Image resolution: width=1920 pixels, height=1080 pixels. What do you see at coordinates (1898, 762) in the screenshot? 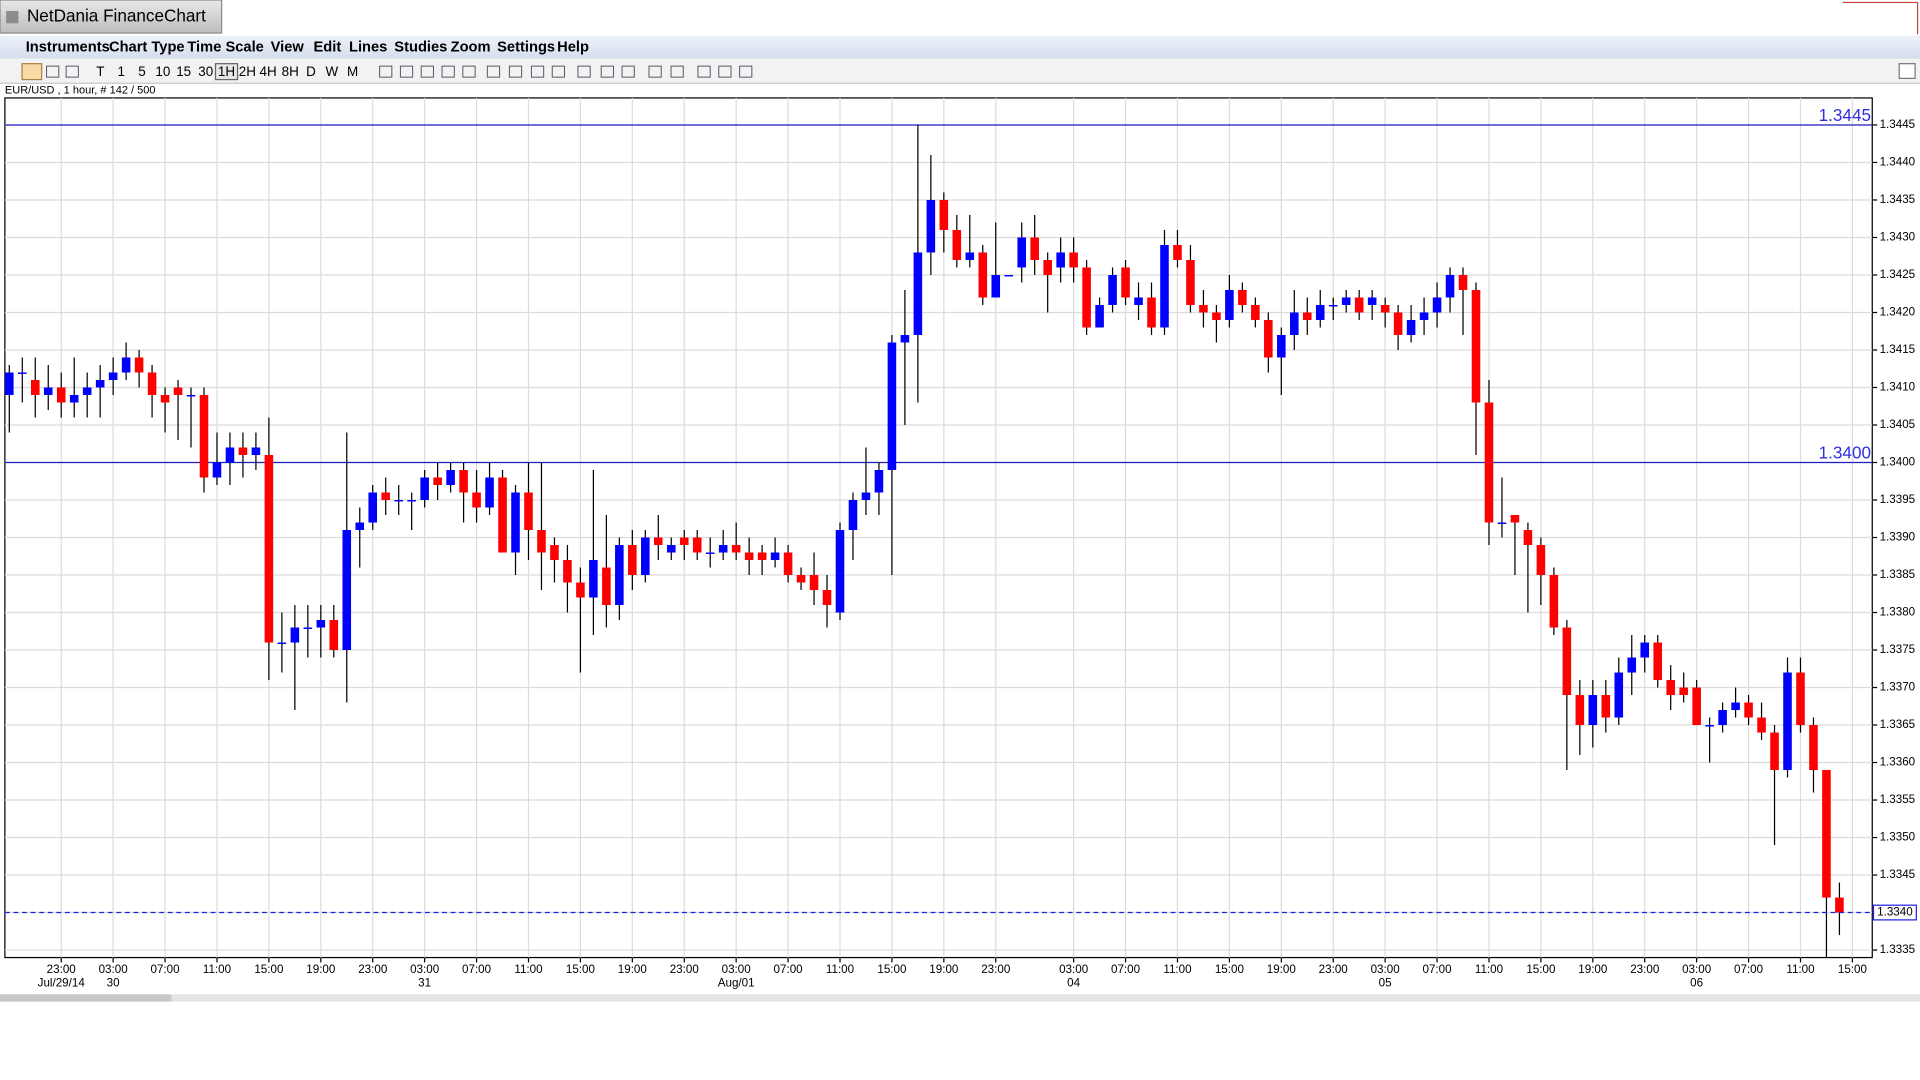
I see `y-tick-label: 1.3360` at bounding box center [1898, 762].